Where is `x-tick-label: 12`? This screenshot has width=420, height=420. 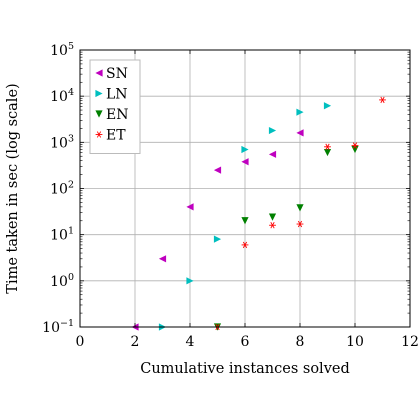 x-tick-label: 12 is located at coordinates (410, 342).